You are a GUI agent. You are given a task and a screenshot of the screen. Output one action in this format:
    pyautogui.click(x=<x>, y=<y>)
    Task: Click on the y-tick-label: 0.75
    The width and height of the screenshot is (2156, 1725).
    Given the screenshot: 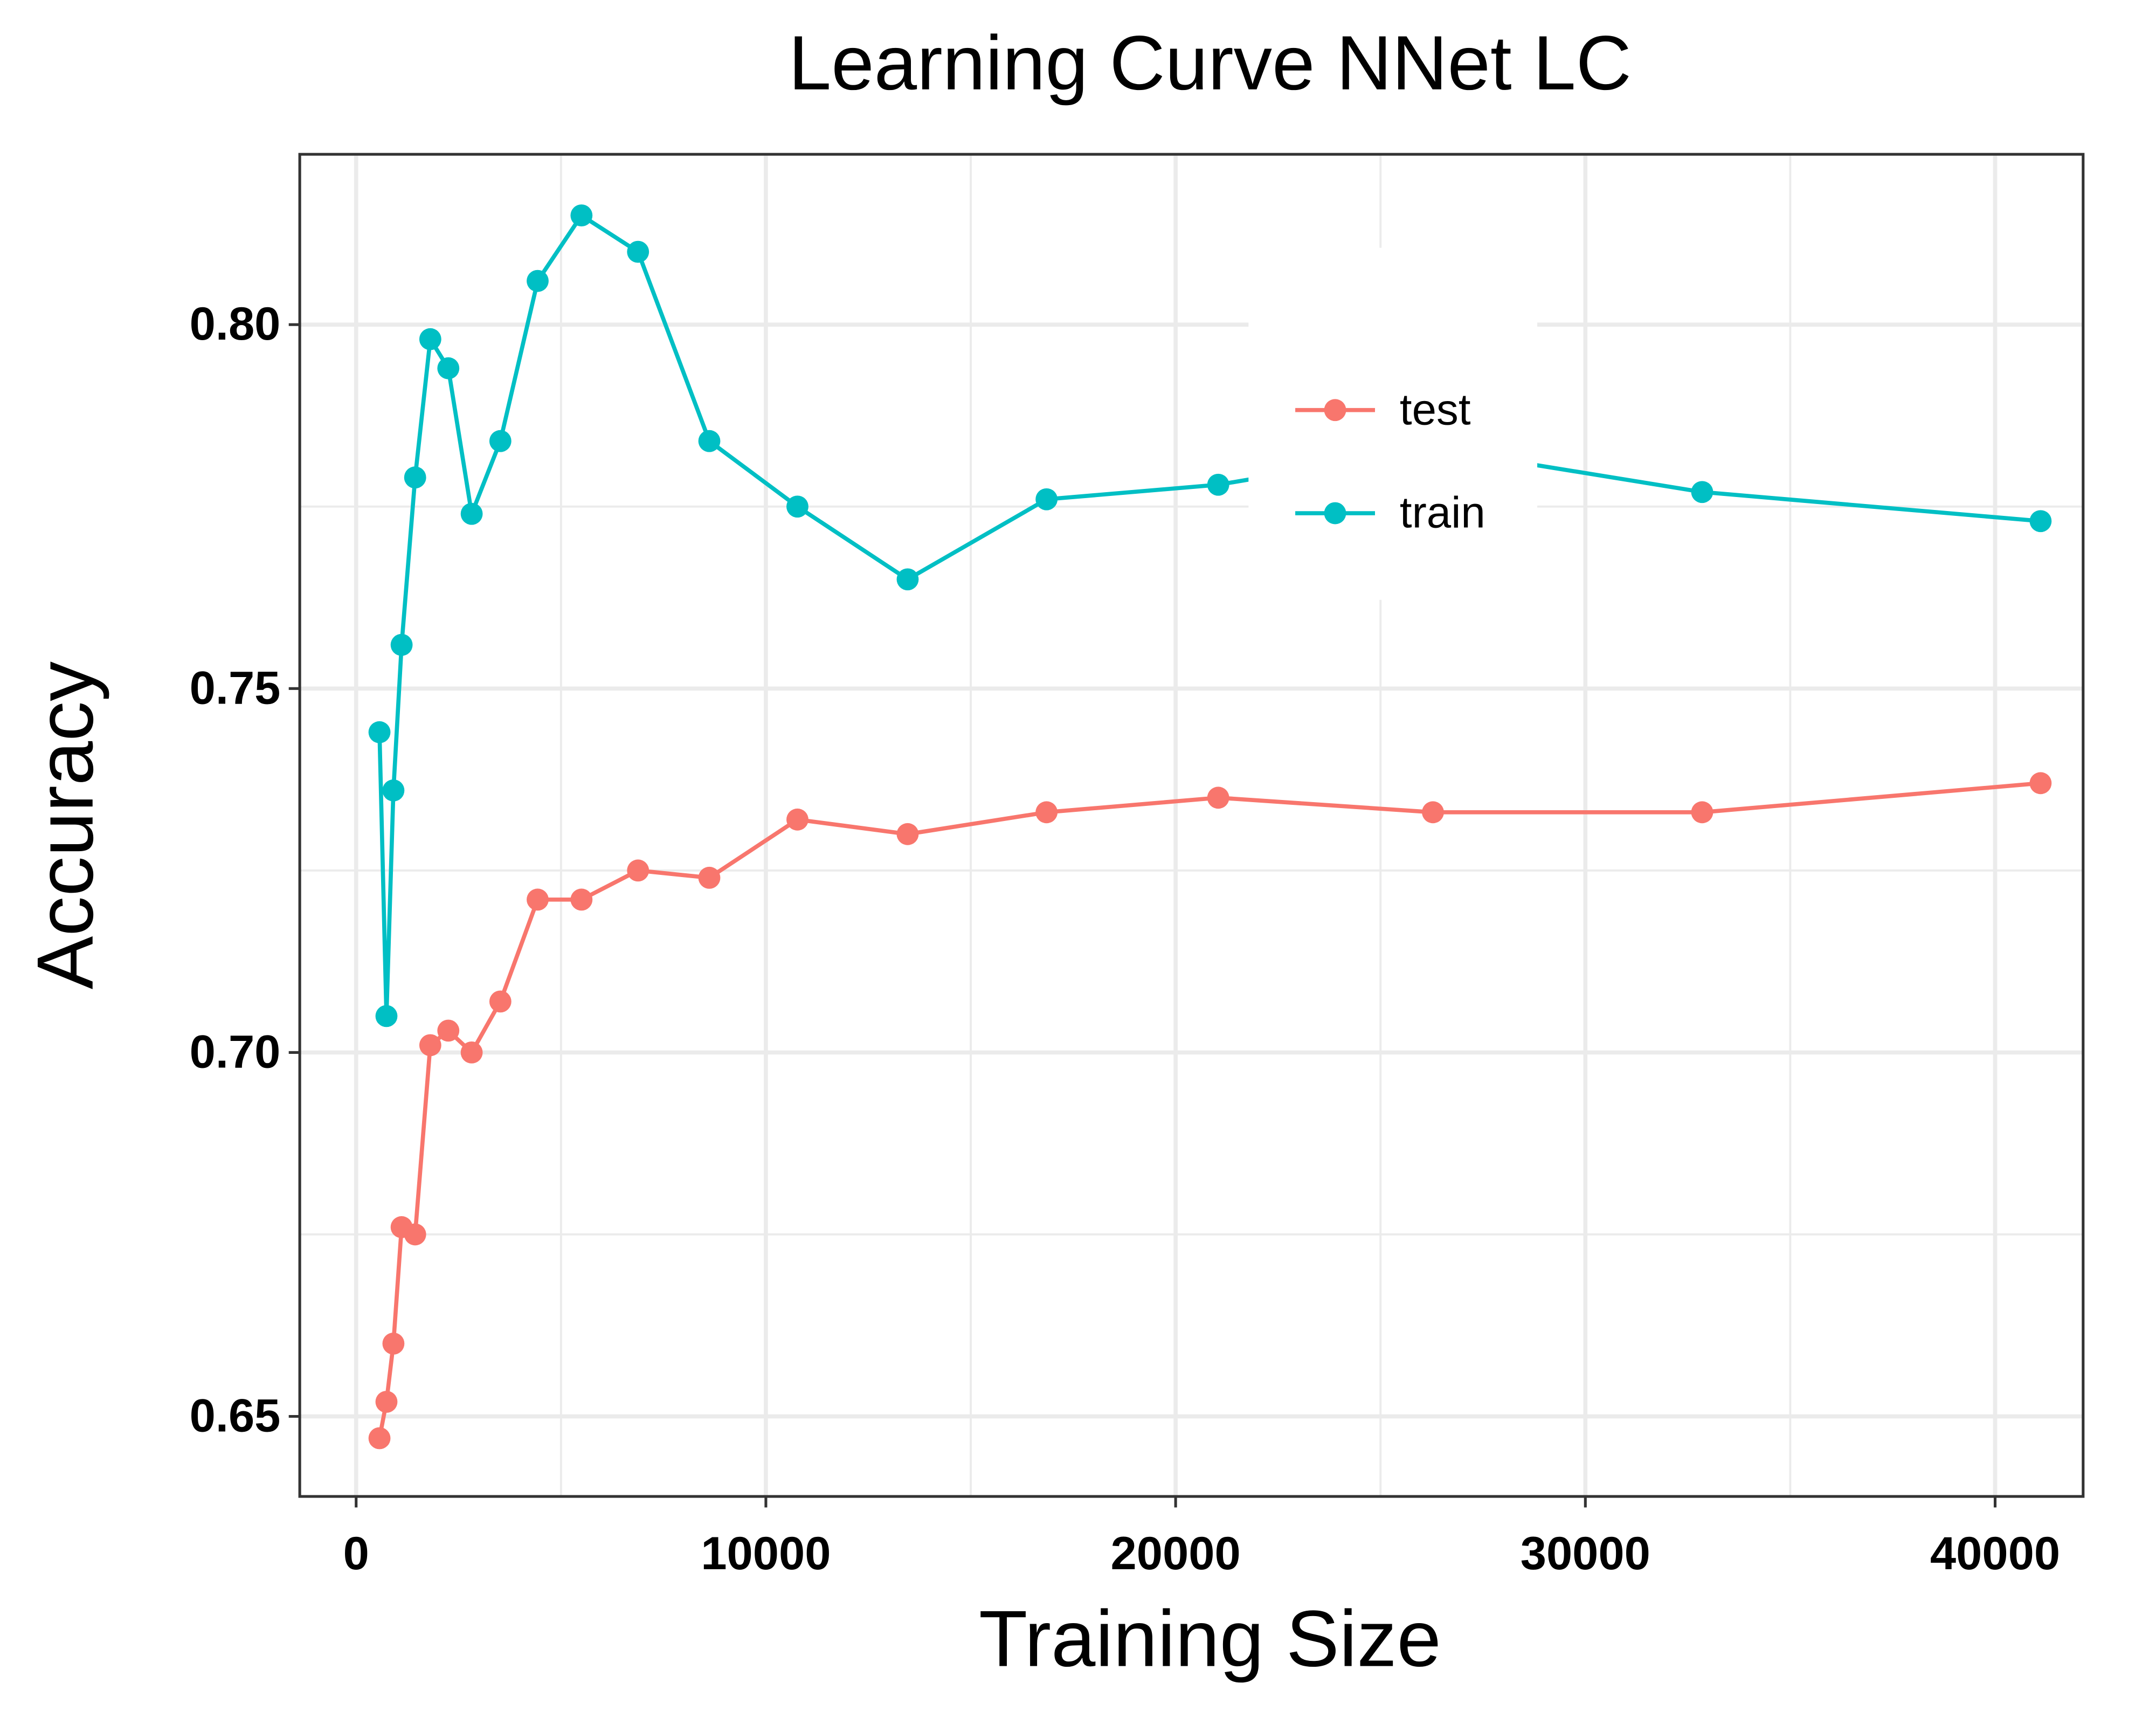 What is the action you would take?
    pyautogui.click(x=235, y=687)
    